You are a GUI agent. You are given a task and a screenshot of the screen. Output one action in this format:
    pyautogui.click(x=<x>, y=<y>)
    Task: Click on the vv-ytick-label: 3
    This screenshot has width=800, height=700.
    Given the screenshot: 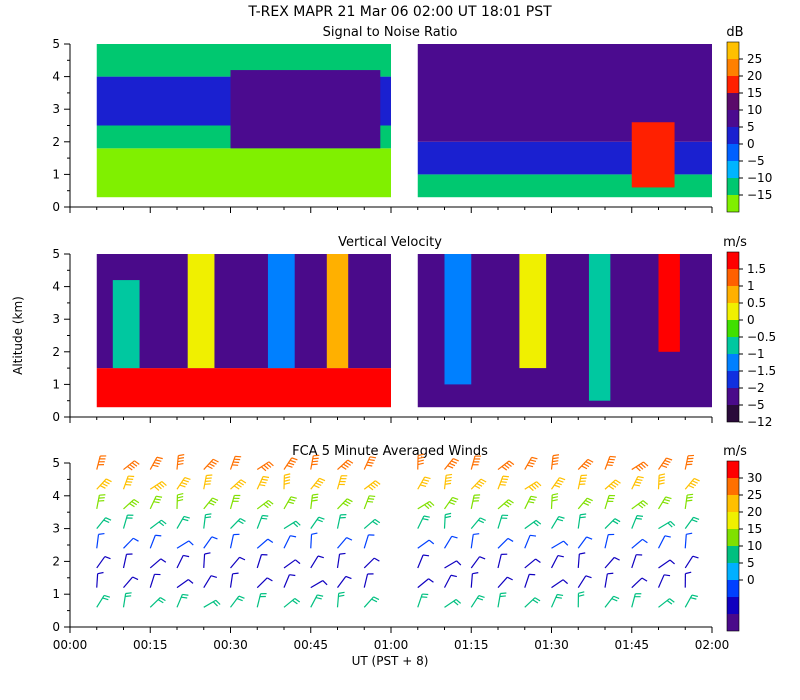 What is the action you would take?
    pyautogui.click(x=56, y=319)
    